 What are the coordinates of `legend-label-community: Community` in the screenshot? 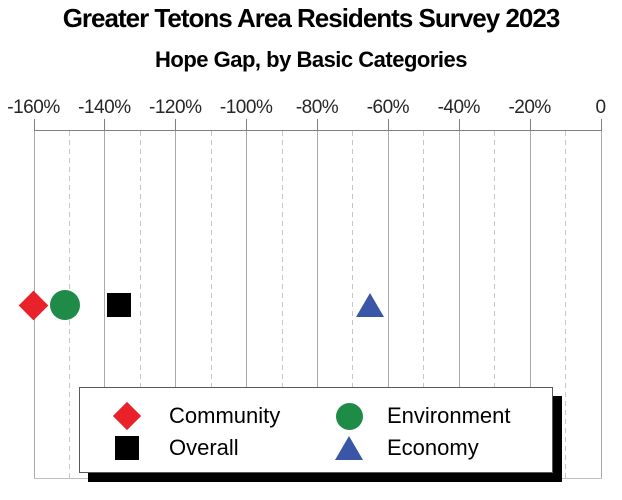 It's located at (225, 415).